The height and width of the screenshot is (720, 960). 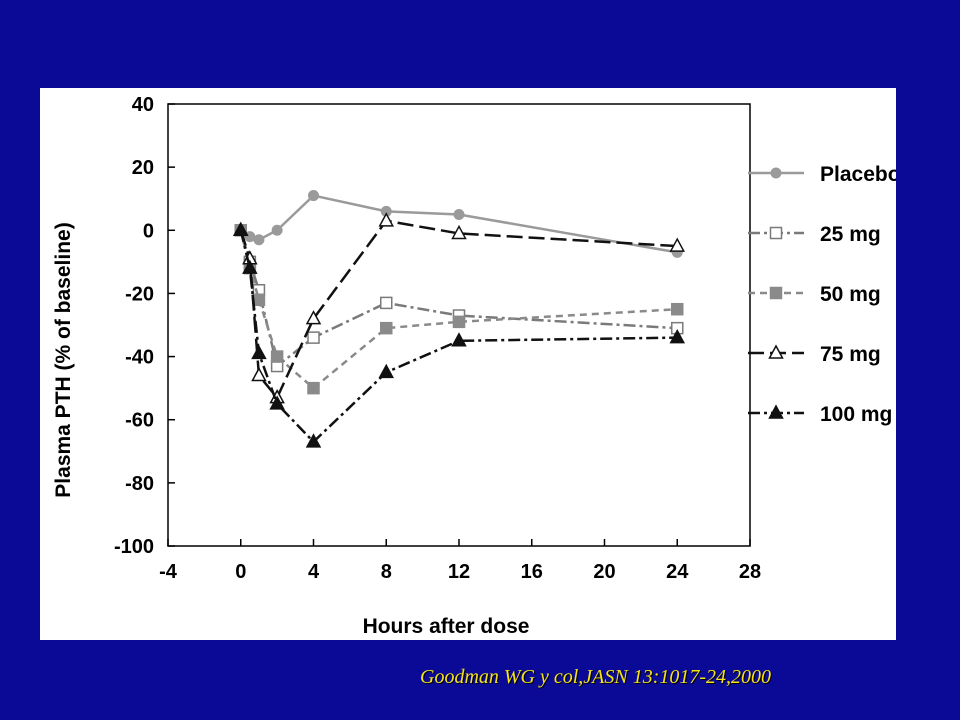 I want to click on x-tick-label: 0, so click(x=240, y=572).